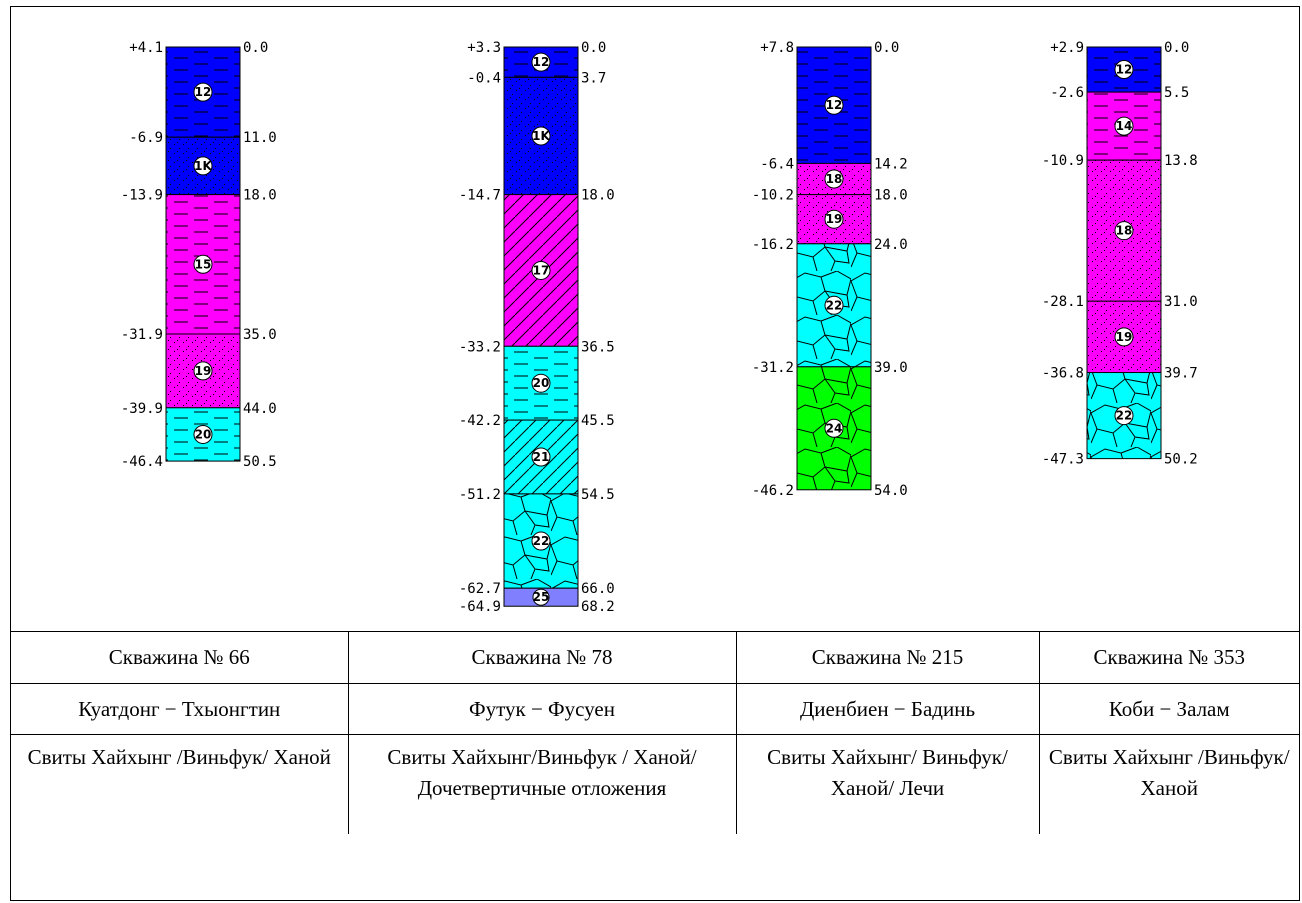  What do you see at coordinates (480, 347) in the screenshot?
I see `layer-bottom-altitude: -33.2` at bounding box center [480, 347].